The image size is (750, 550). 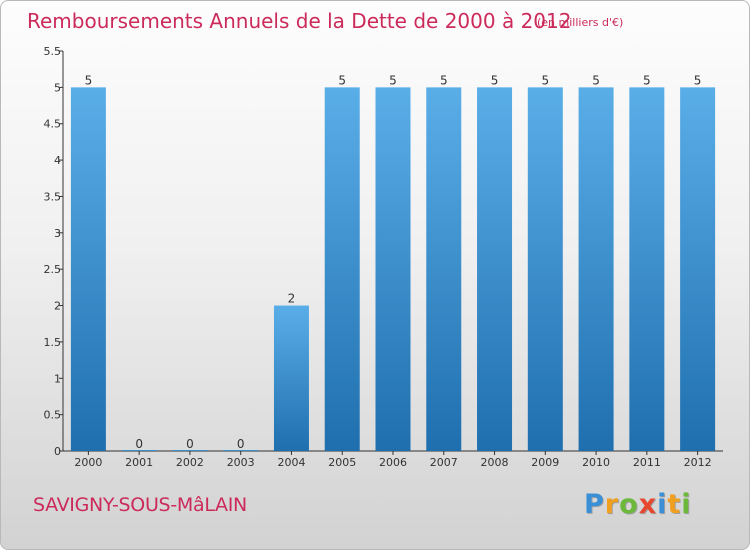 I want to click on logo-letter: P, so click(x=594, y=504).